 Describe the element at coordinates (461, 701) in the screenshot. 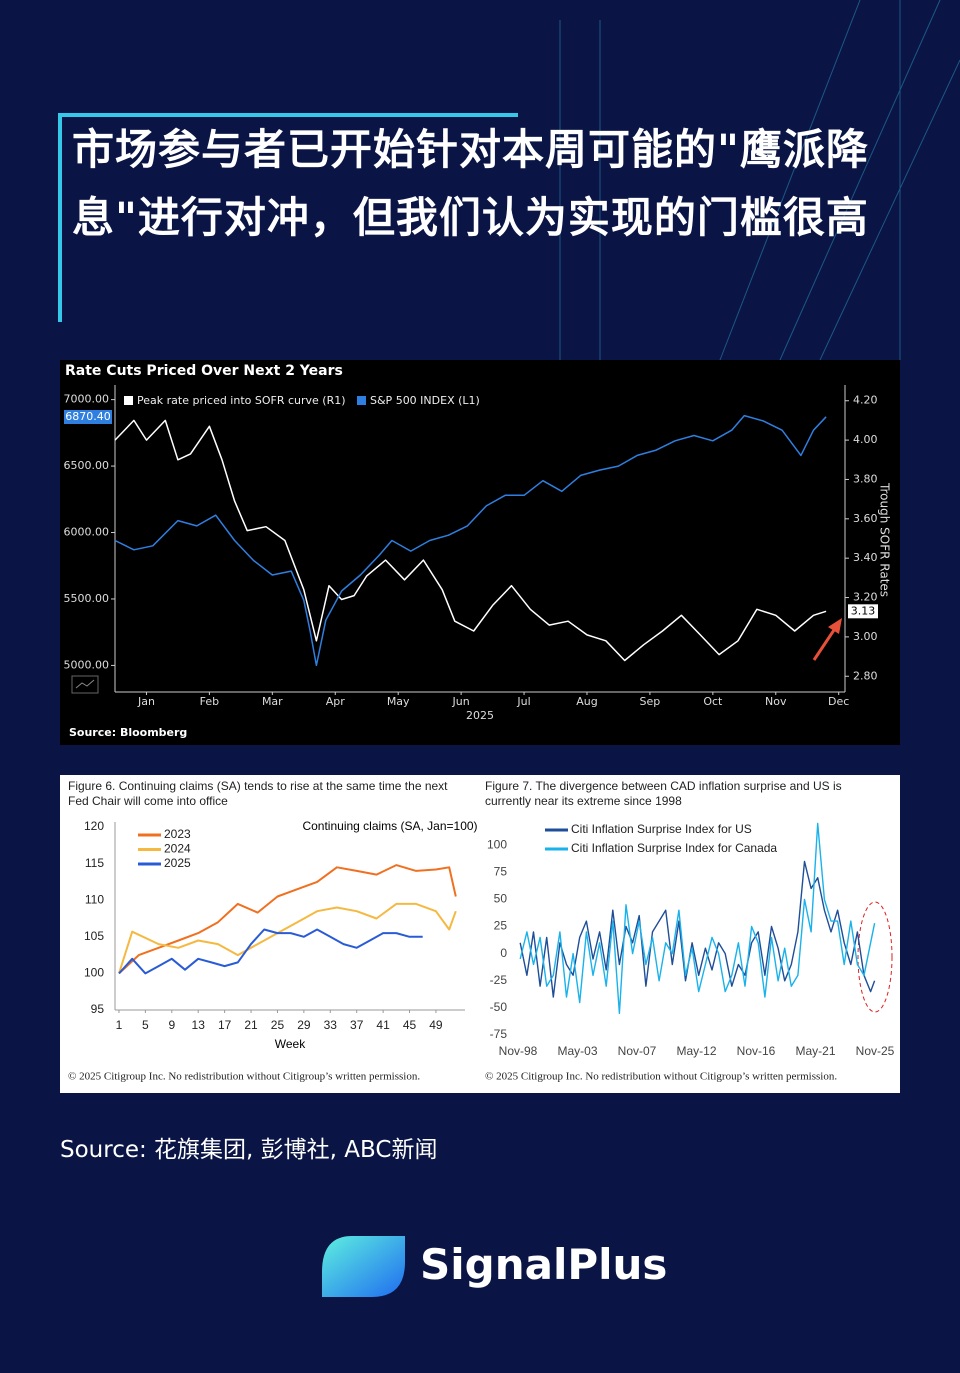

I see `x-tick-label: Jun` at that location.